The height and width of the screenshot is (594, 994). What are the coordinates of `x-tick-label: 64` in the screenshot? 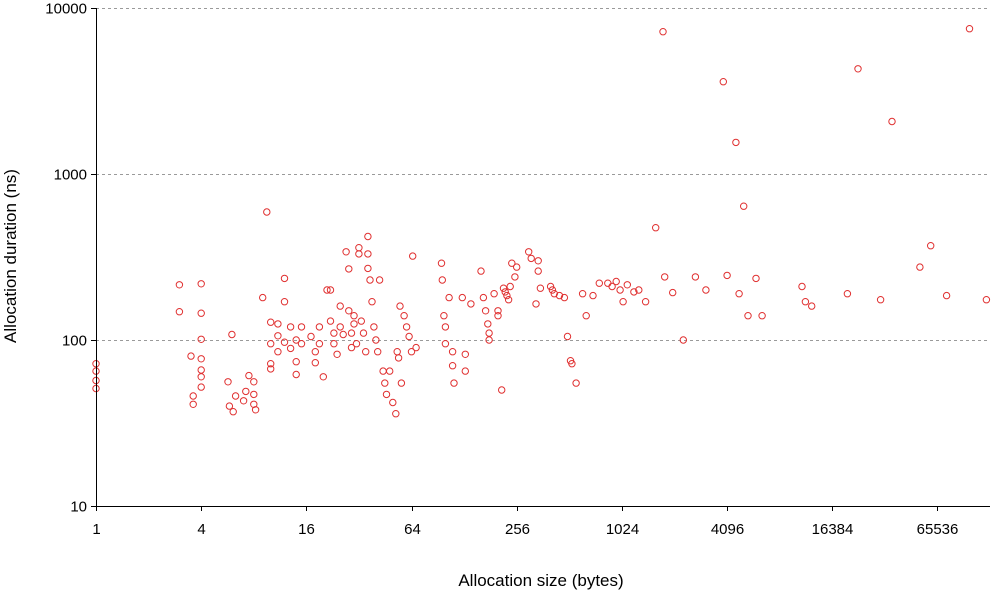 It's located at (412, 529).